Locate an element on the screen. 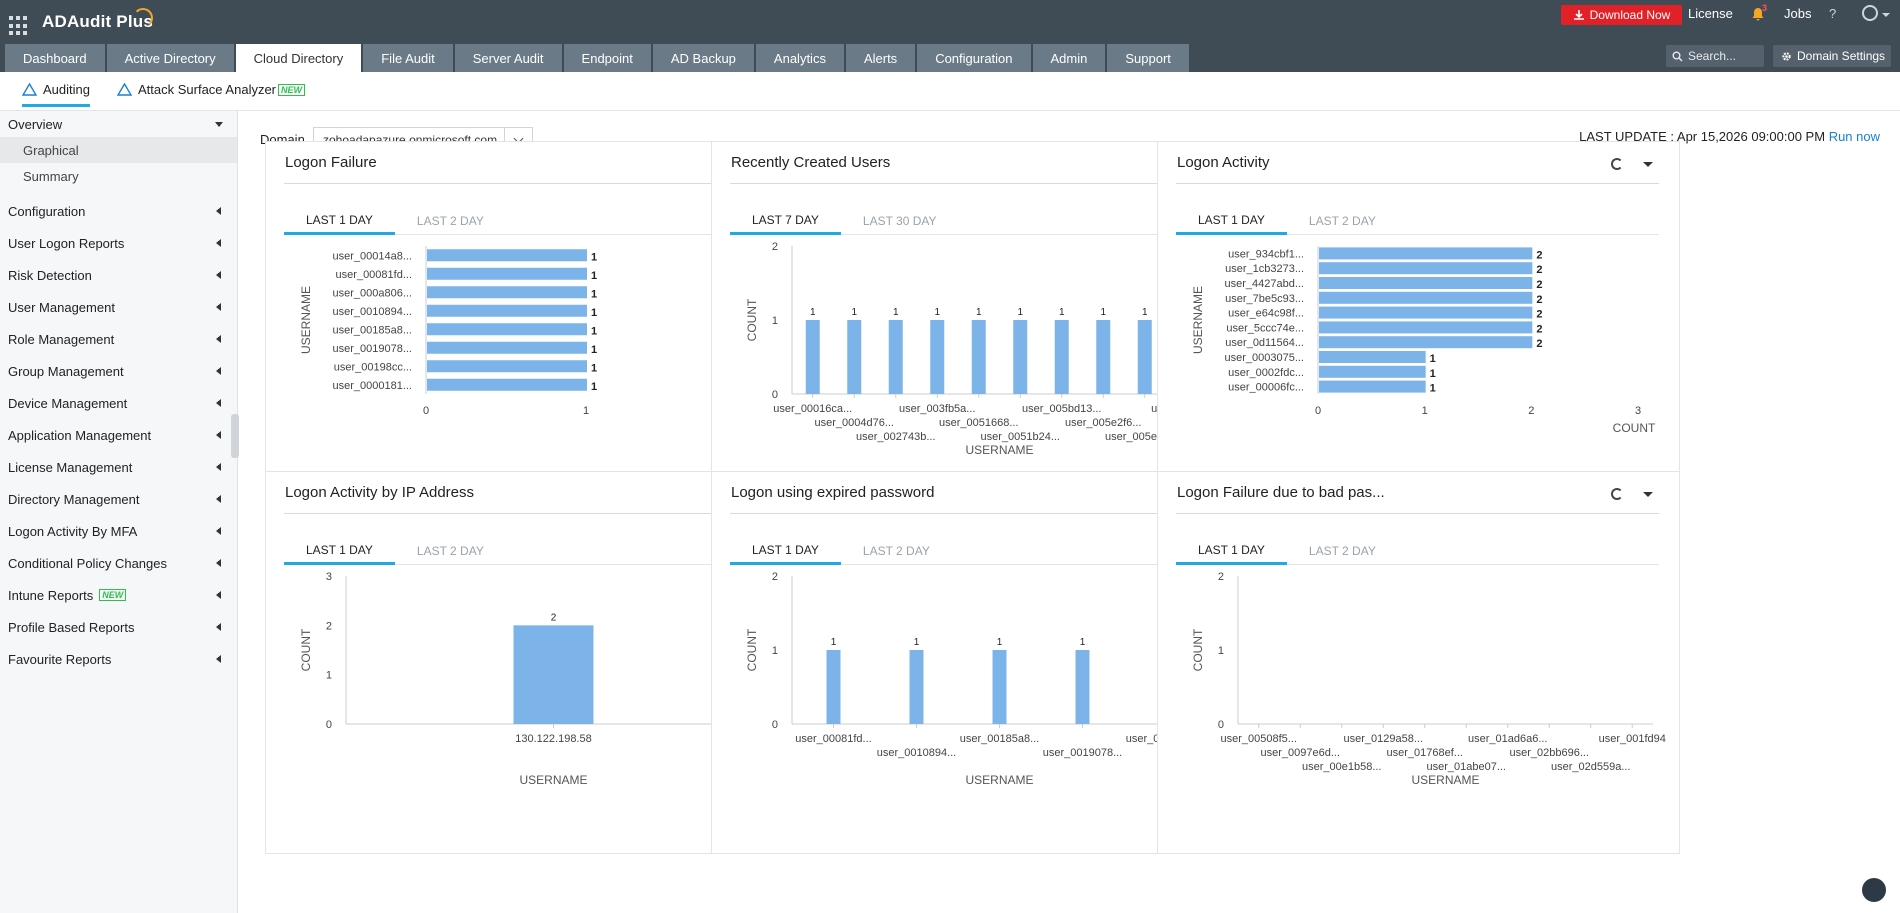 This screenshot has width=1900, height=913. tab-active-directory: Active Directory is located at coordinates (170, 58).